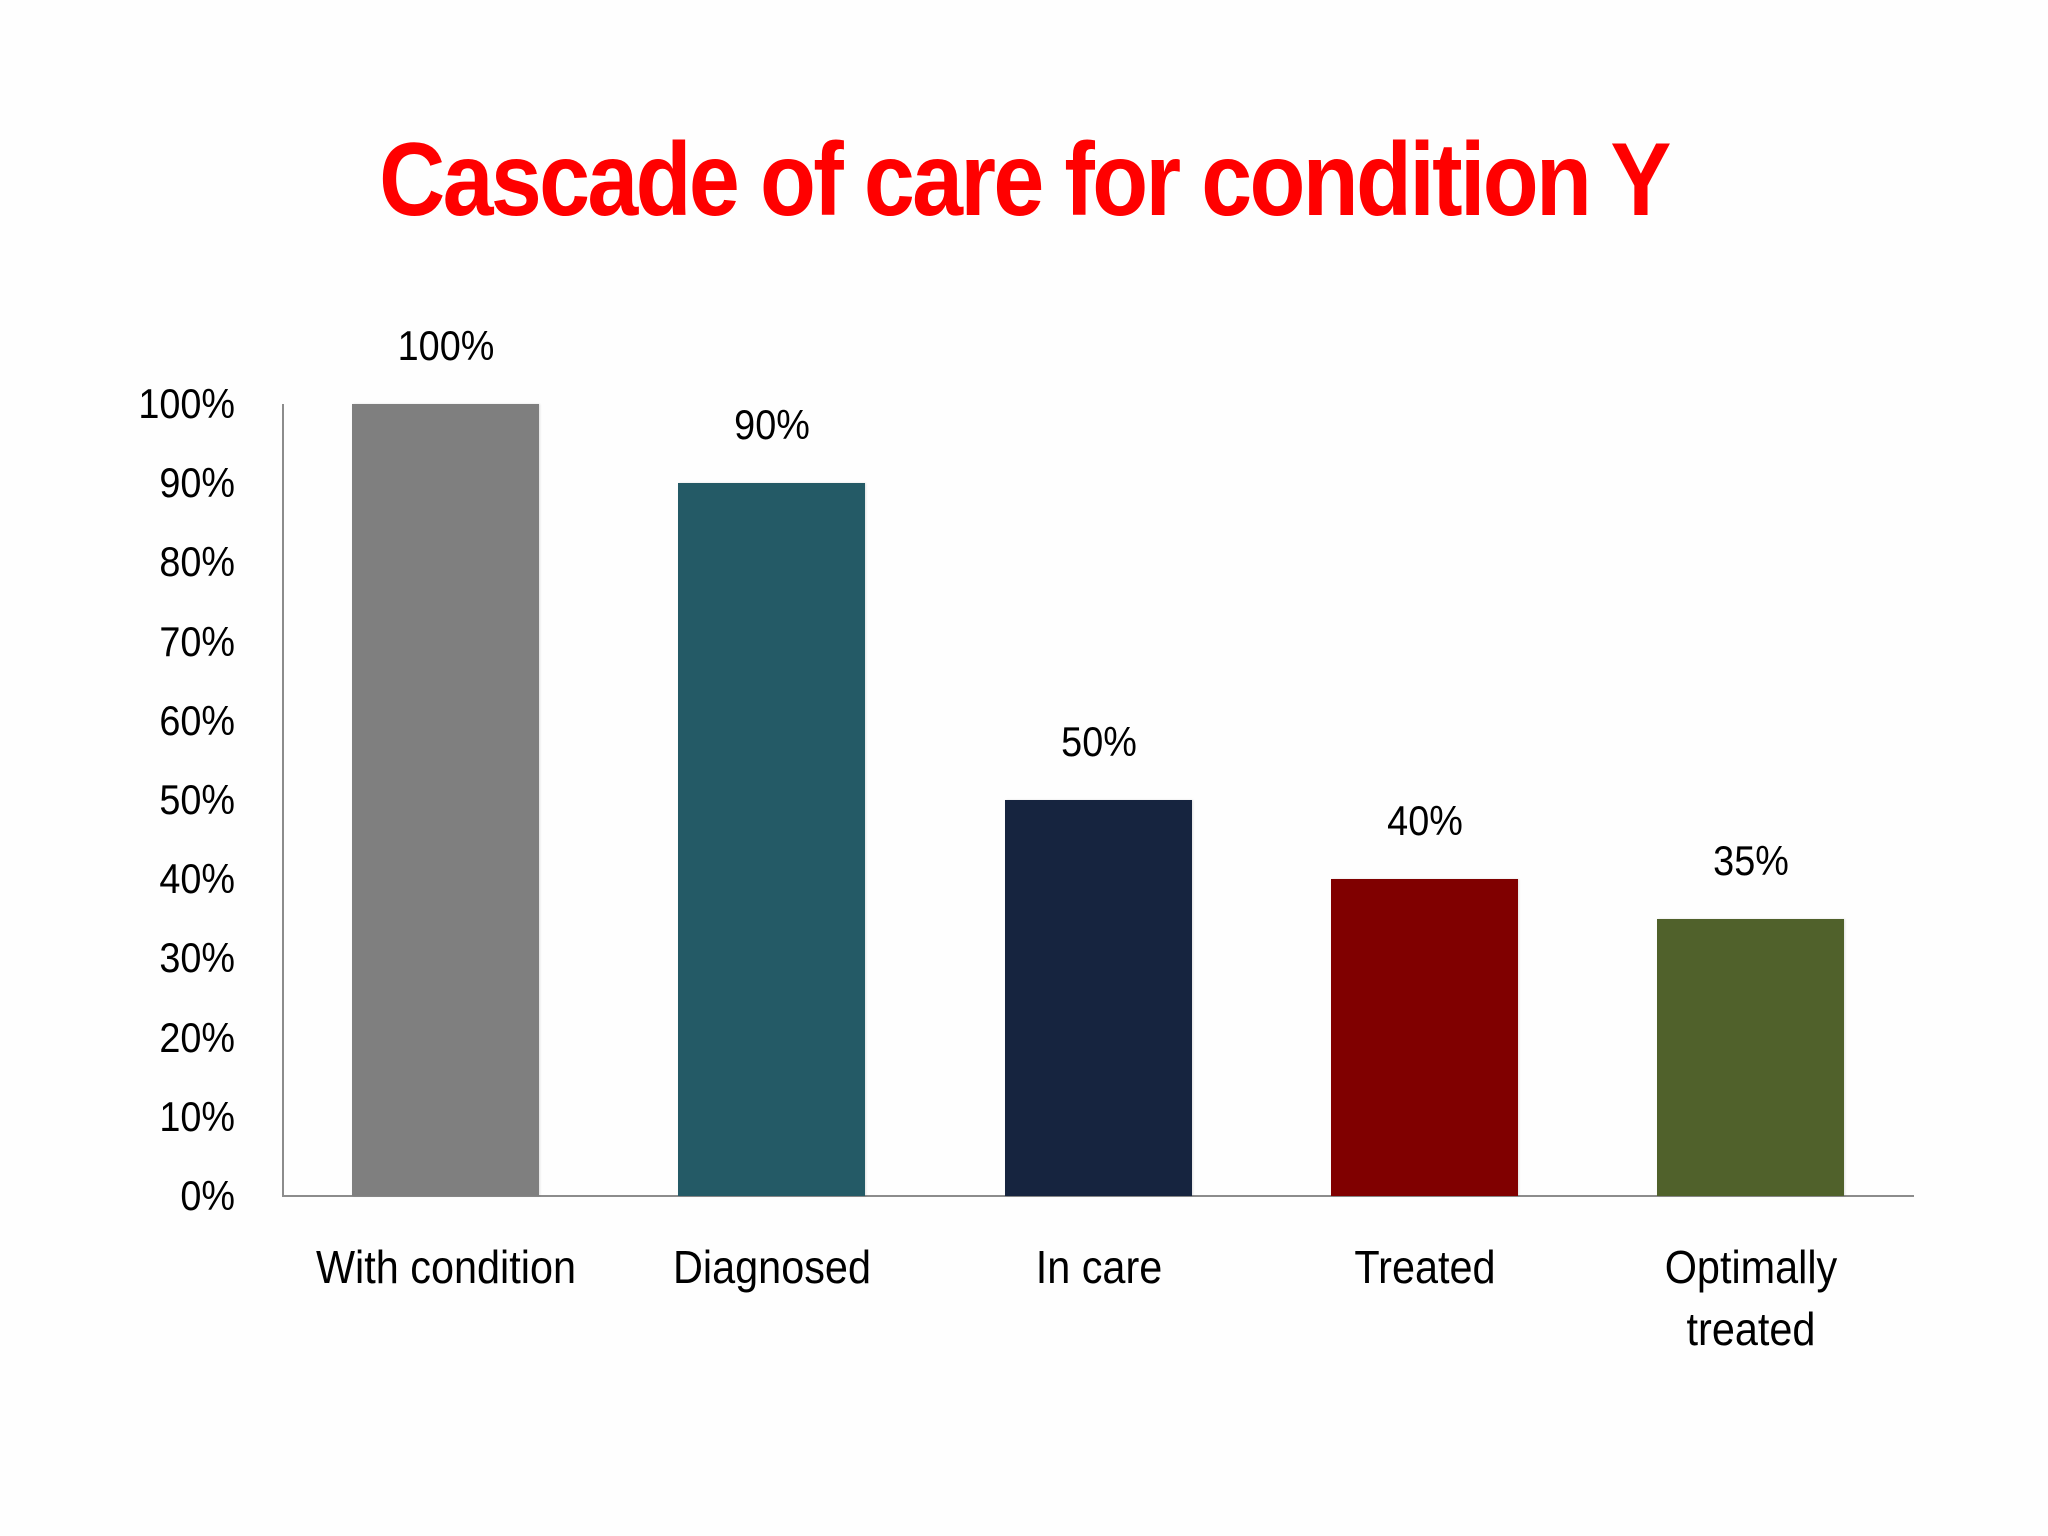 The width and height of the screenshot is (2048, 1536). What do you see at coordinates (1424, 820) in the screenshot?
I see `data-label: 40%` at bounding box center [1424, 820].